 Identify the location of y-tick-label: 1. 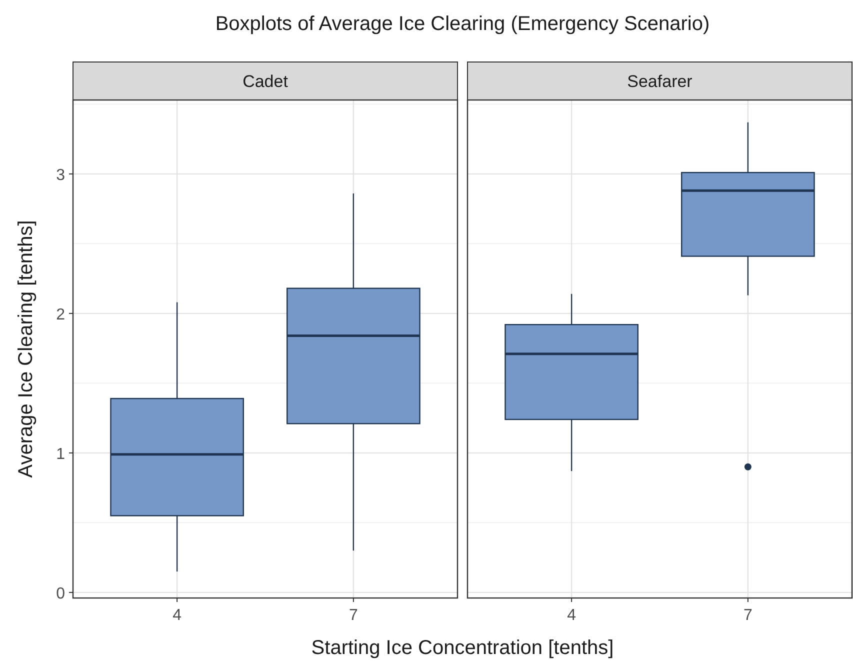
(61, 454).